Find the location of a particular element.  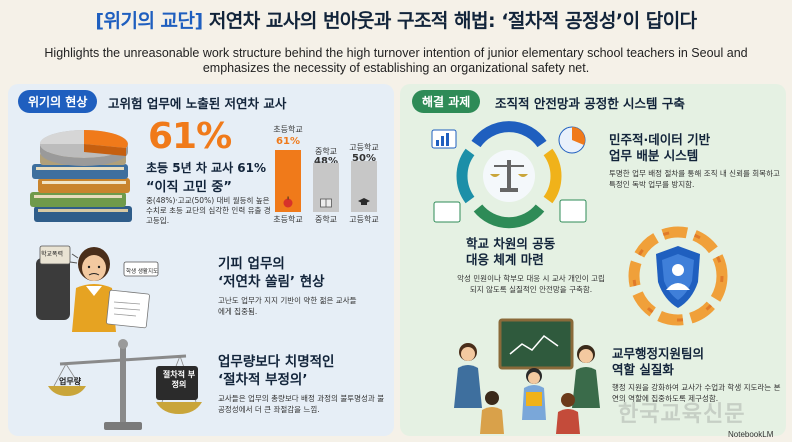

shield-hands-illustration is located at coordinates (678, 276).